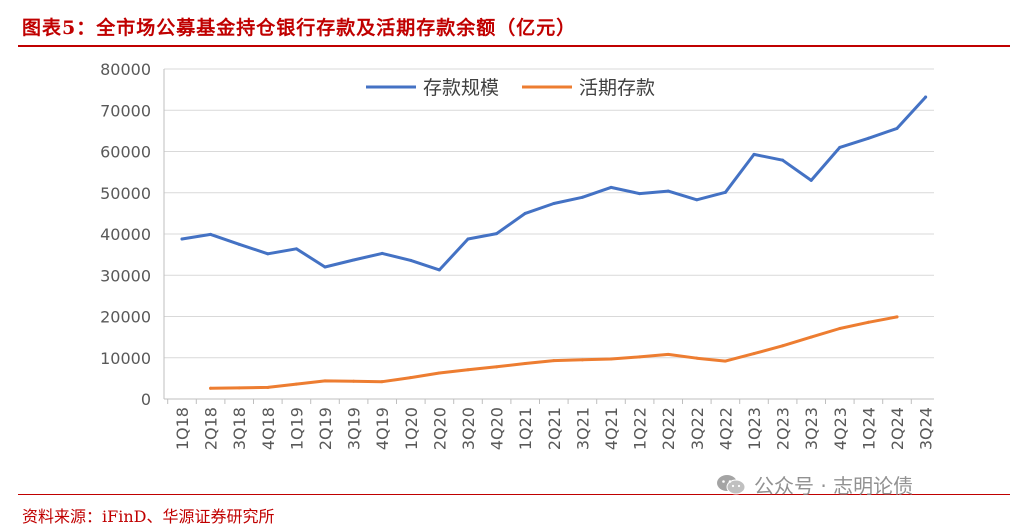  I want to click on x-tick-label: 2Q18, so click(211, 428).